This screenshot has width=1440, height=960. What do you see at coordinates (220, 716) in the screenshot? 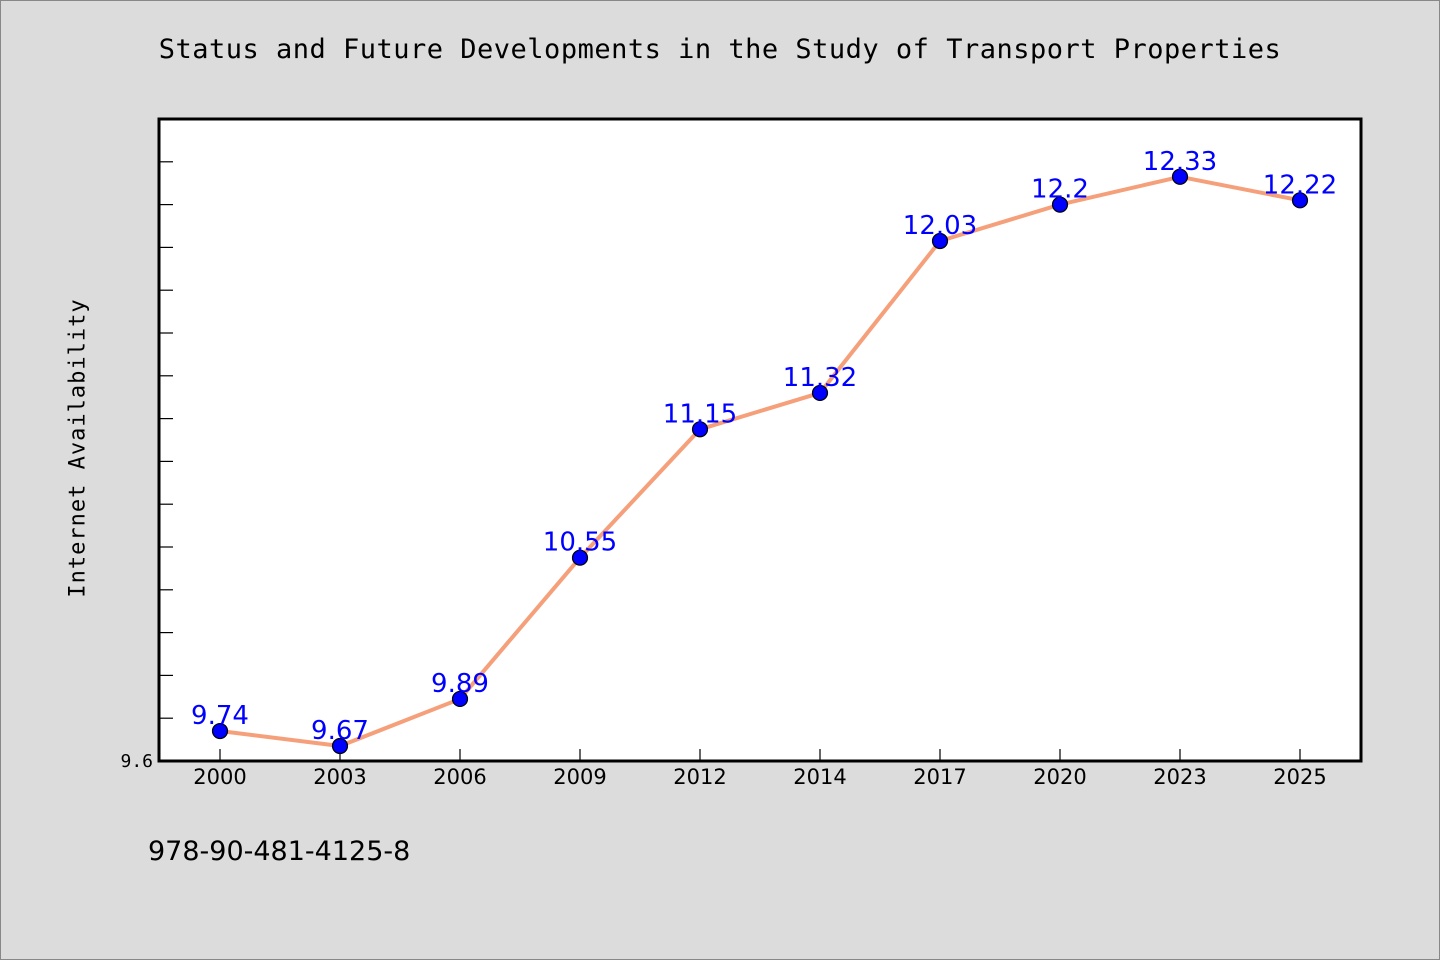
I see `data-label: 9.74` at bounding box center [220, 716].